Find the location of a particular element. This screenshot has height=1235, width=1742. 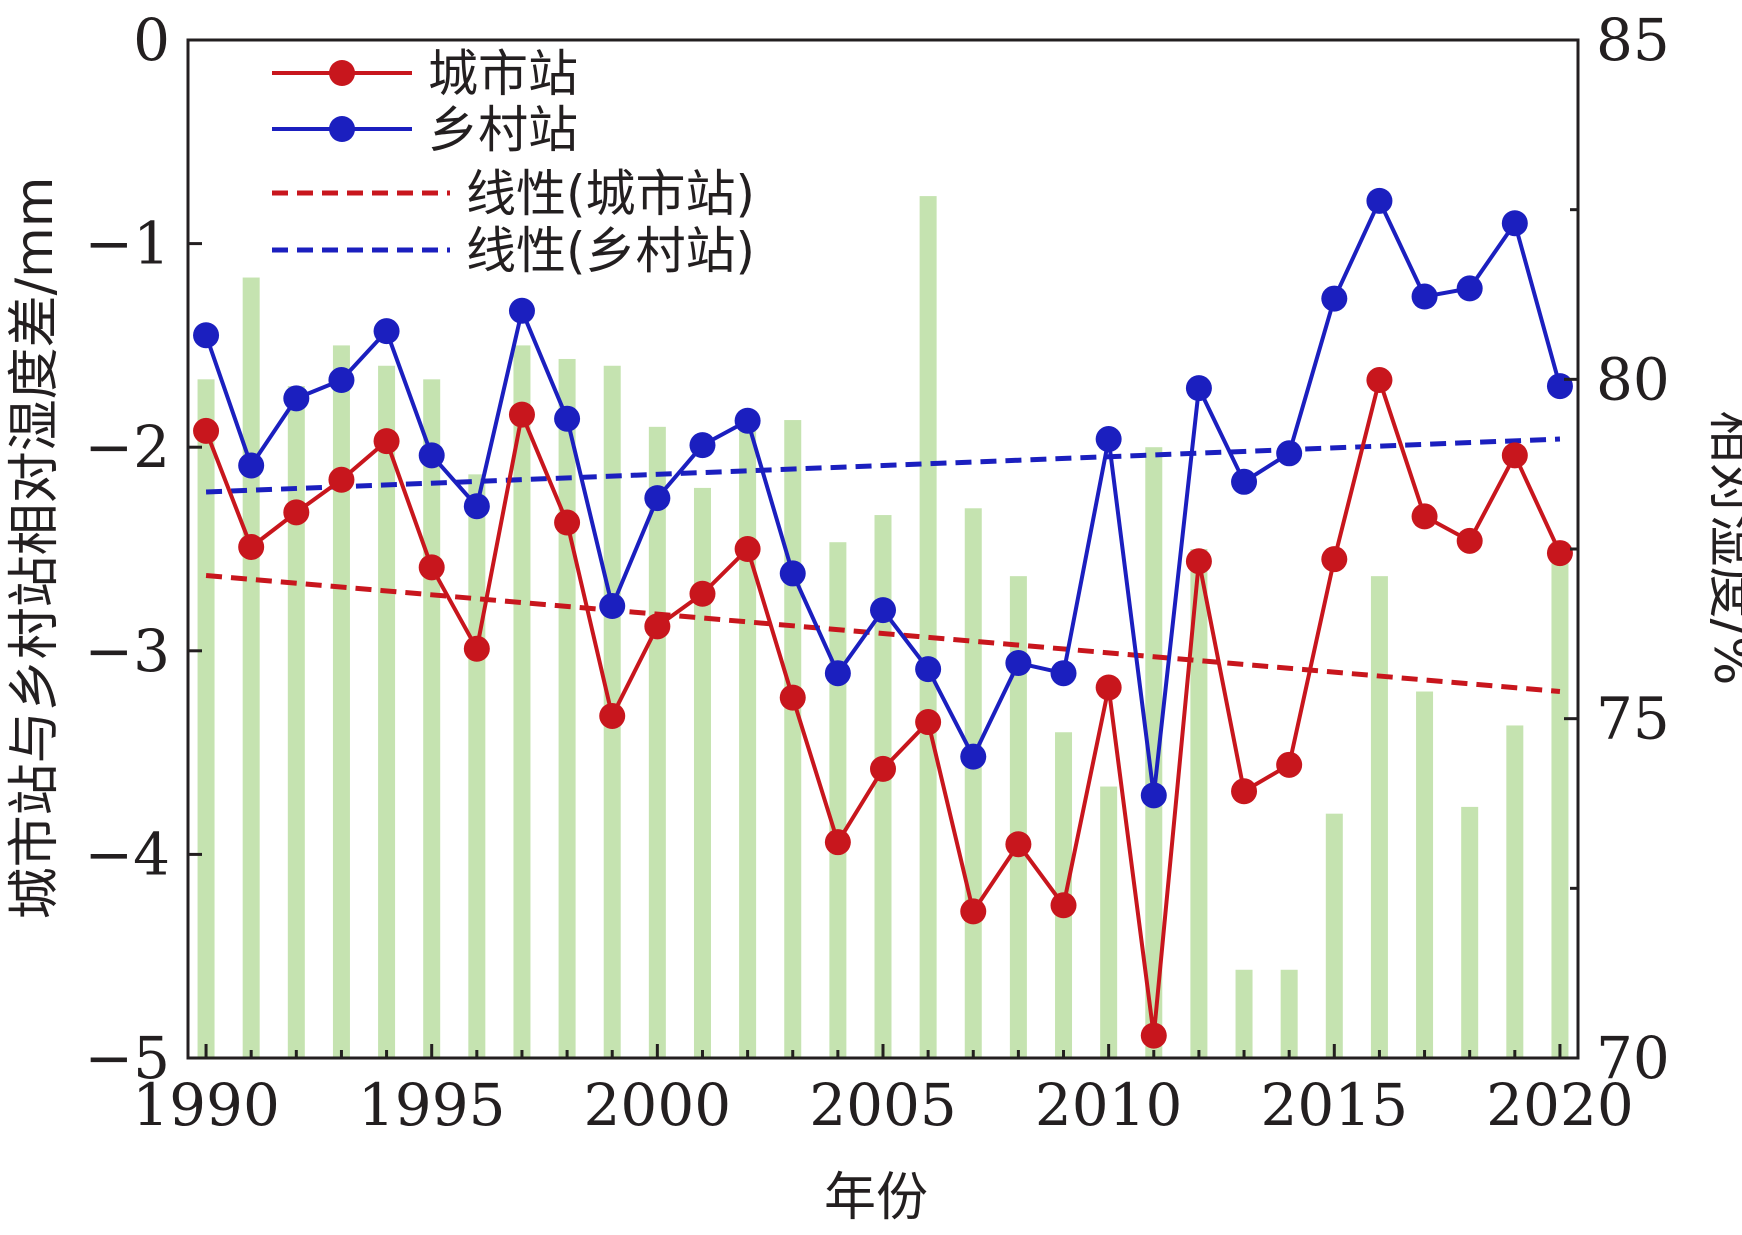

bar-2006 is located at coordinates (928, 627).